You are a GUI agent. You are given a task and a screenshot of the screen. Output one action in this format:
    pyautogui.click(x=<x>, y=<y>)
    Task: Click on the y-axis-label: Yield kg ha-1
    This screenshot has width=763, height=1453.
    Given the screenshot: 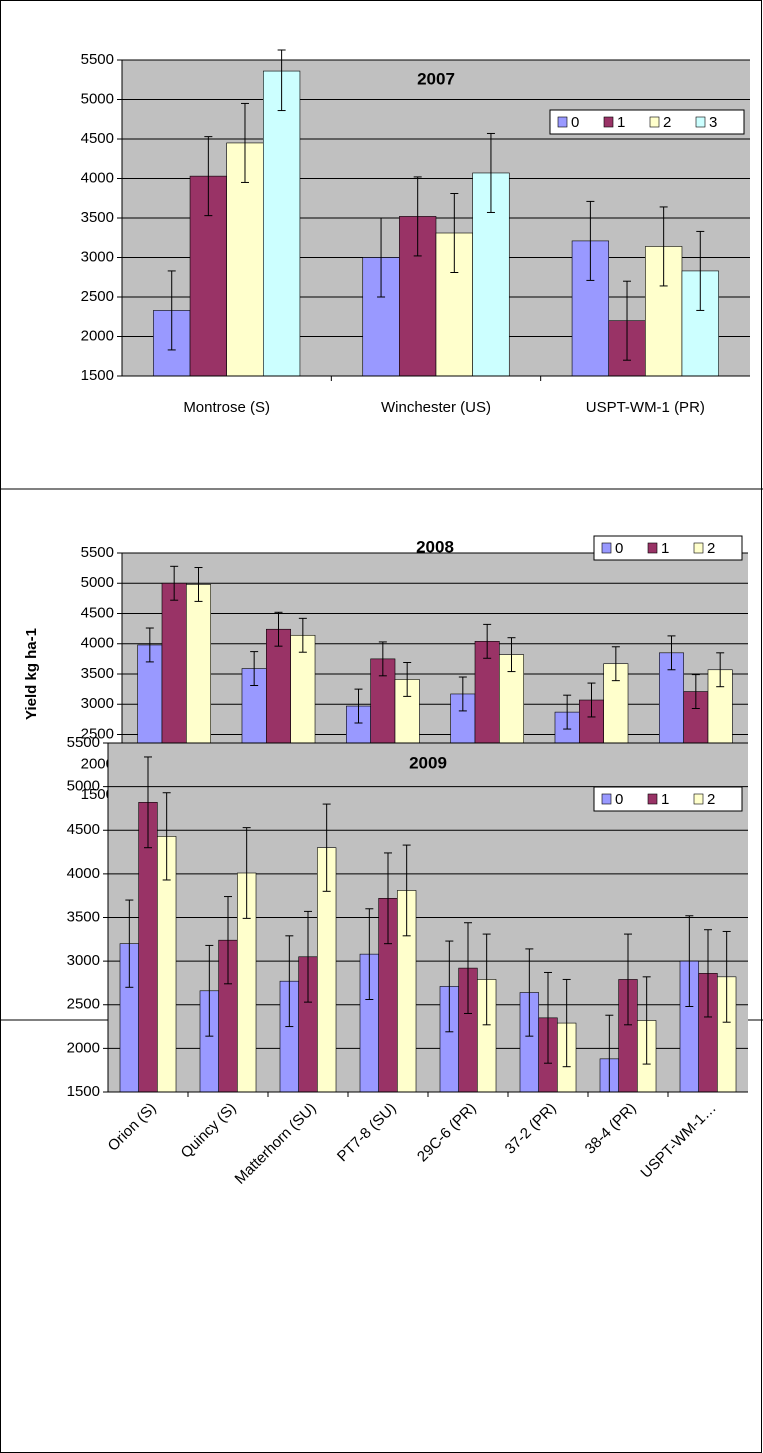 What is the action you would take?
    pyautogui.click(x=31, y=674)
    